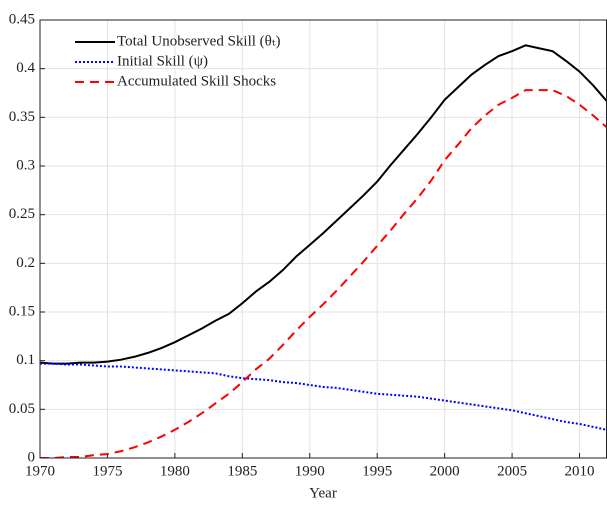  What do you see at coordinates (25, 68) in the screenshot?
I see `y-tick-label: 0.4` at bounding box center [25, 68].